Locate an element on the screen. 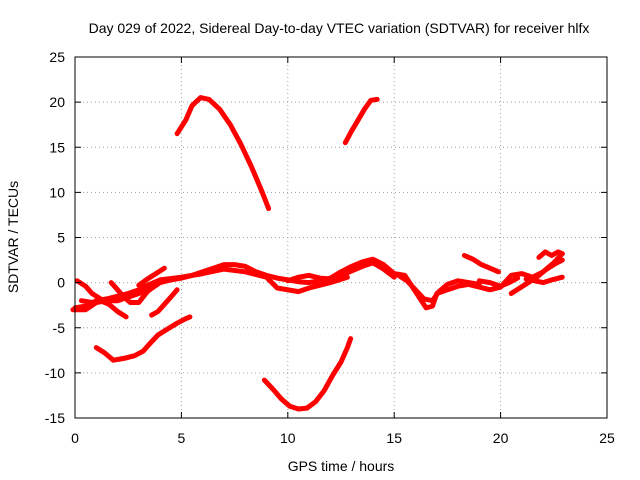 Image resolution: width=640 pixels, height=480 pixels. y-tick-label: -10 is located at coordinates (55, 373).